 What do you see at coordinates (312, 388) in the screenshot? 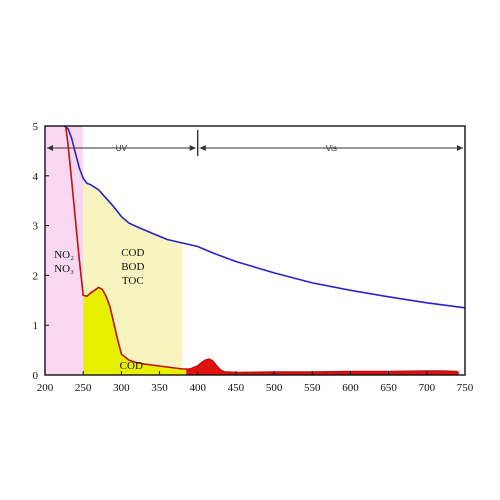
I see `x-tick-label-8: 550` at bounding box center [312, 388].